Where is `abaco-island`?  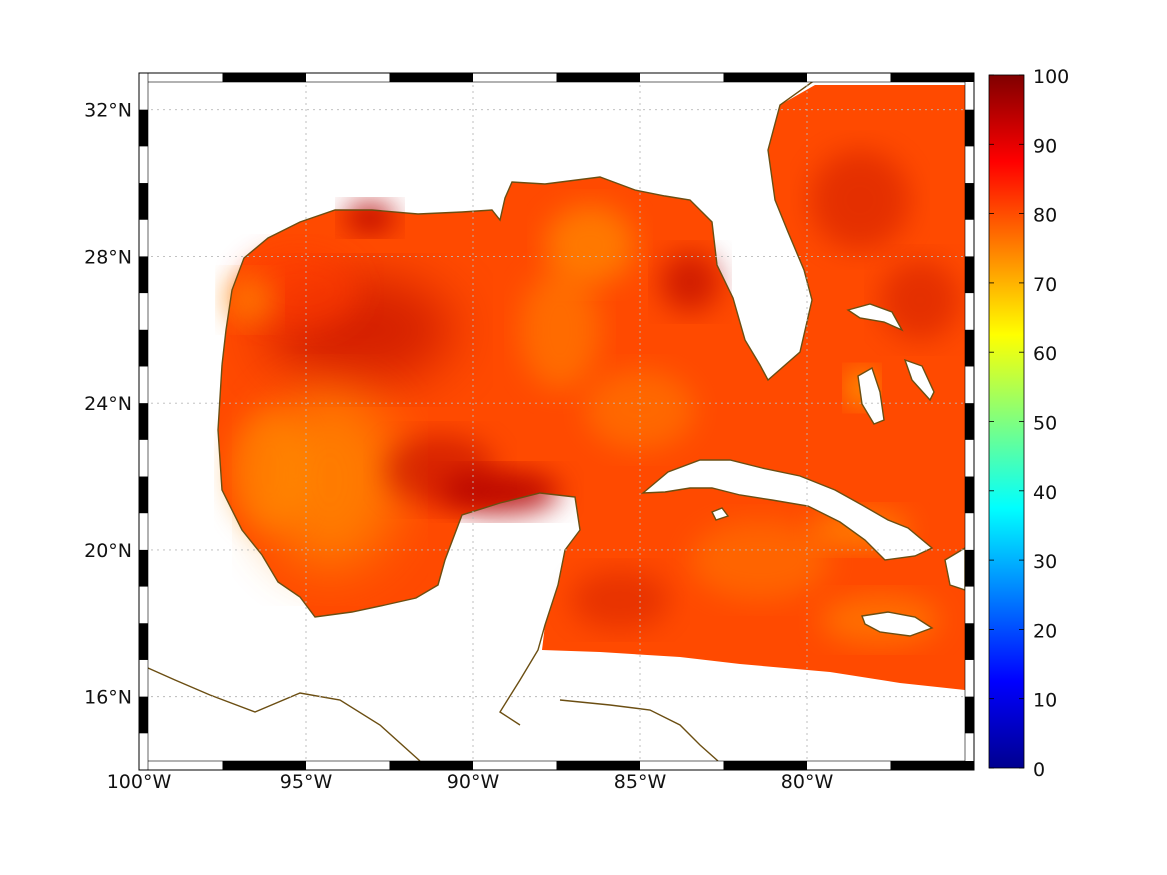 abaco-island is located at coordinates (875, 317).